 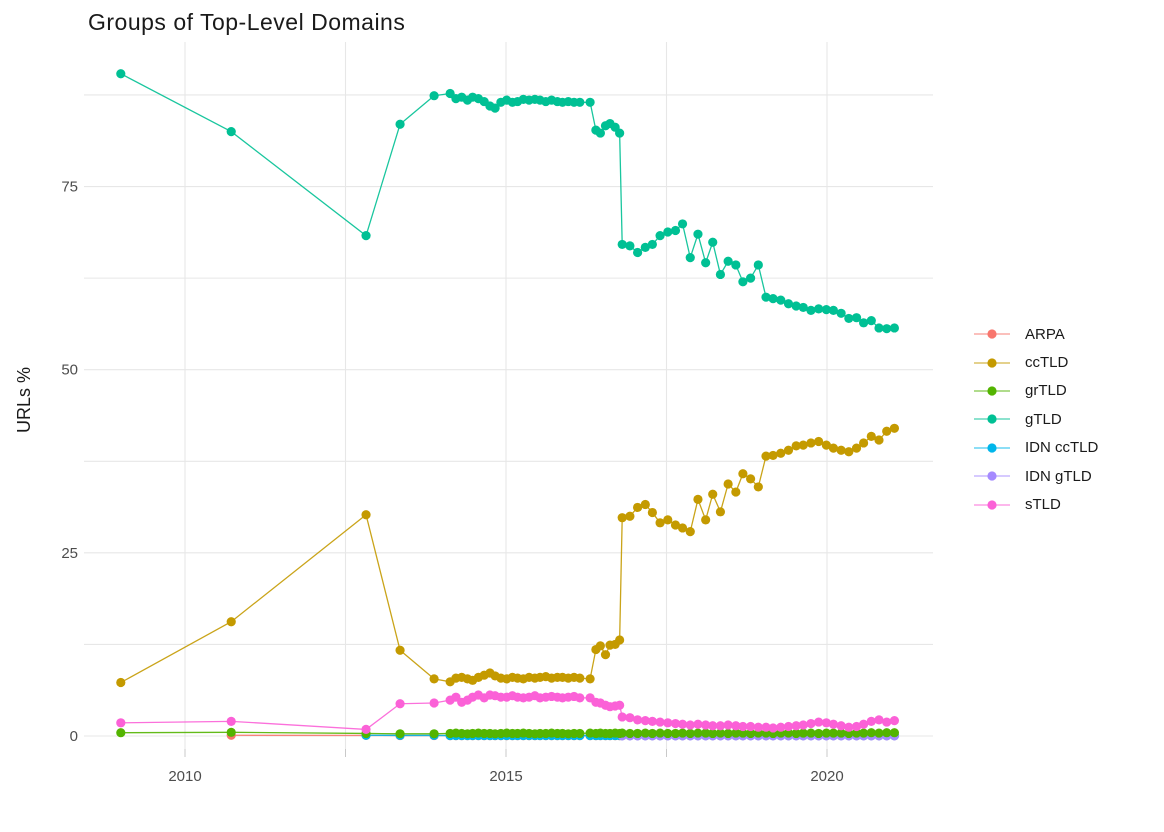 I want to click on legend-item-label: grTLD, so click(x=1046, y=391).